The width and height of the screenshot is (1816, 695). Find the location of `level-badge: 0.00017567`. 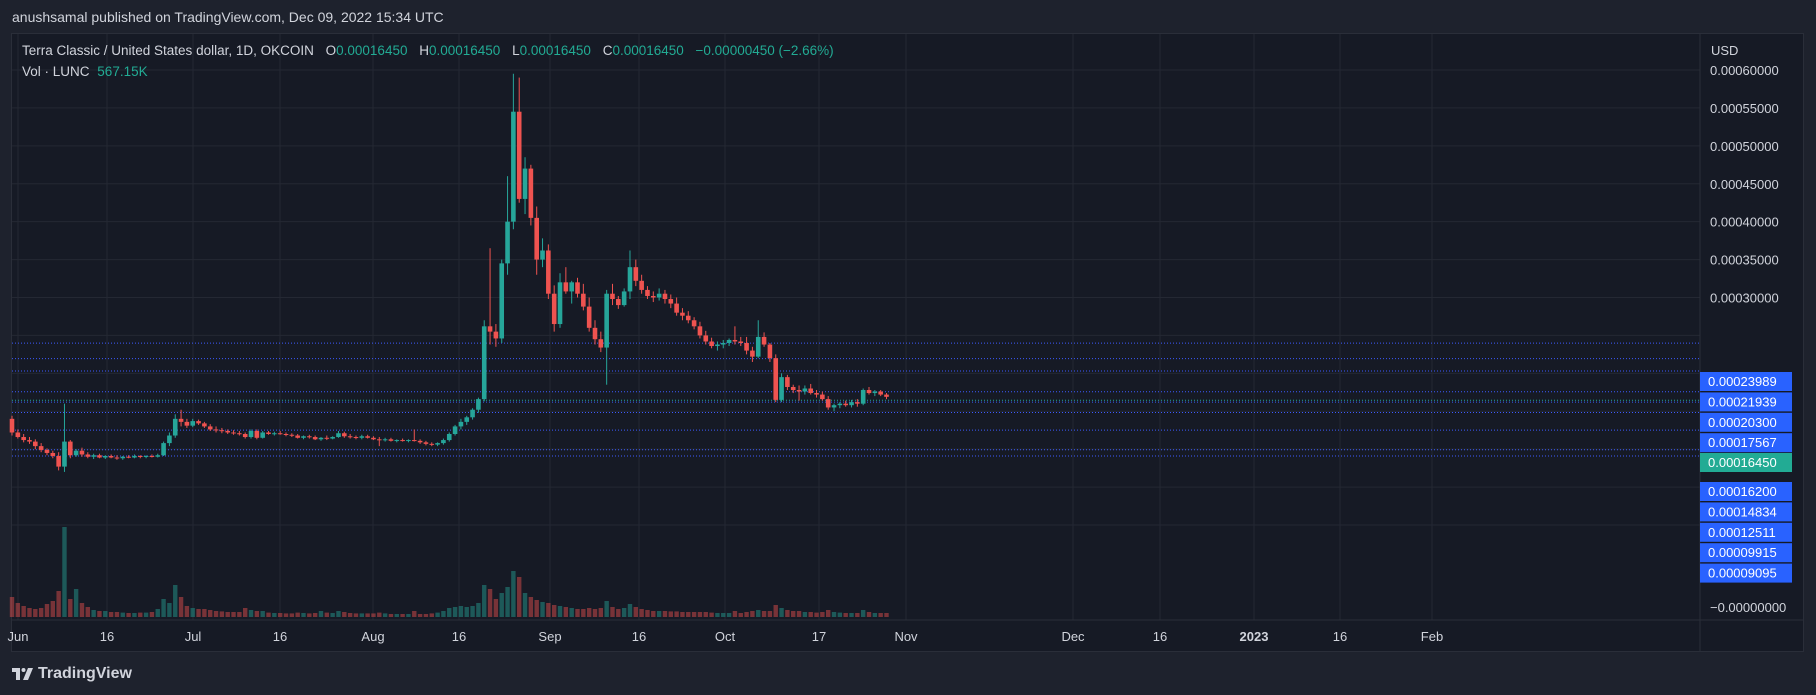

level-badge: 0.00017567 is located at coordinates (1746, 443).